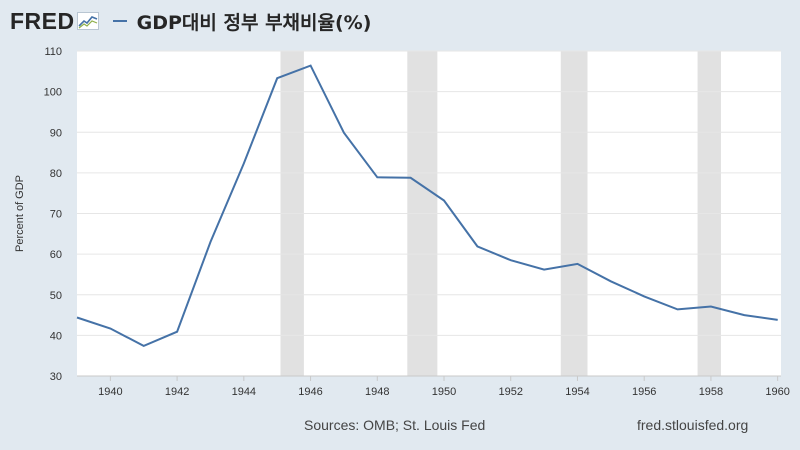  What do you see at coordinates (56, 133) in the screenshot?
I see `y-tick-label: 90` at bounding box center [56, 133].